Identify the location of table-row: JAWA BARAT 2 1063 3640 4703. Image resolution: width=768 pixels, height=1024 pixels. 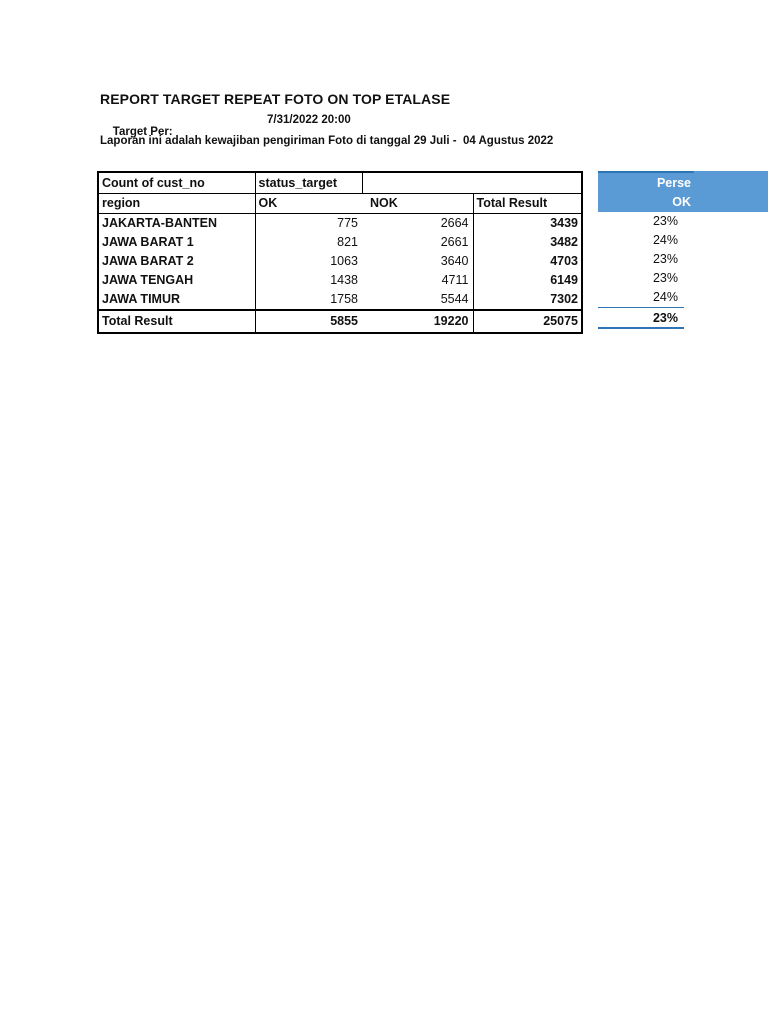
(340, 261).